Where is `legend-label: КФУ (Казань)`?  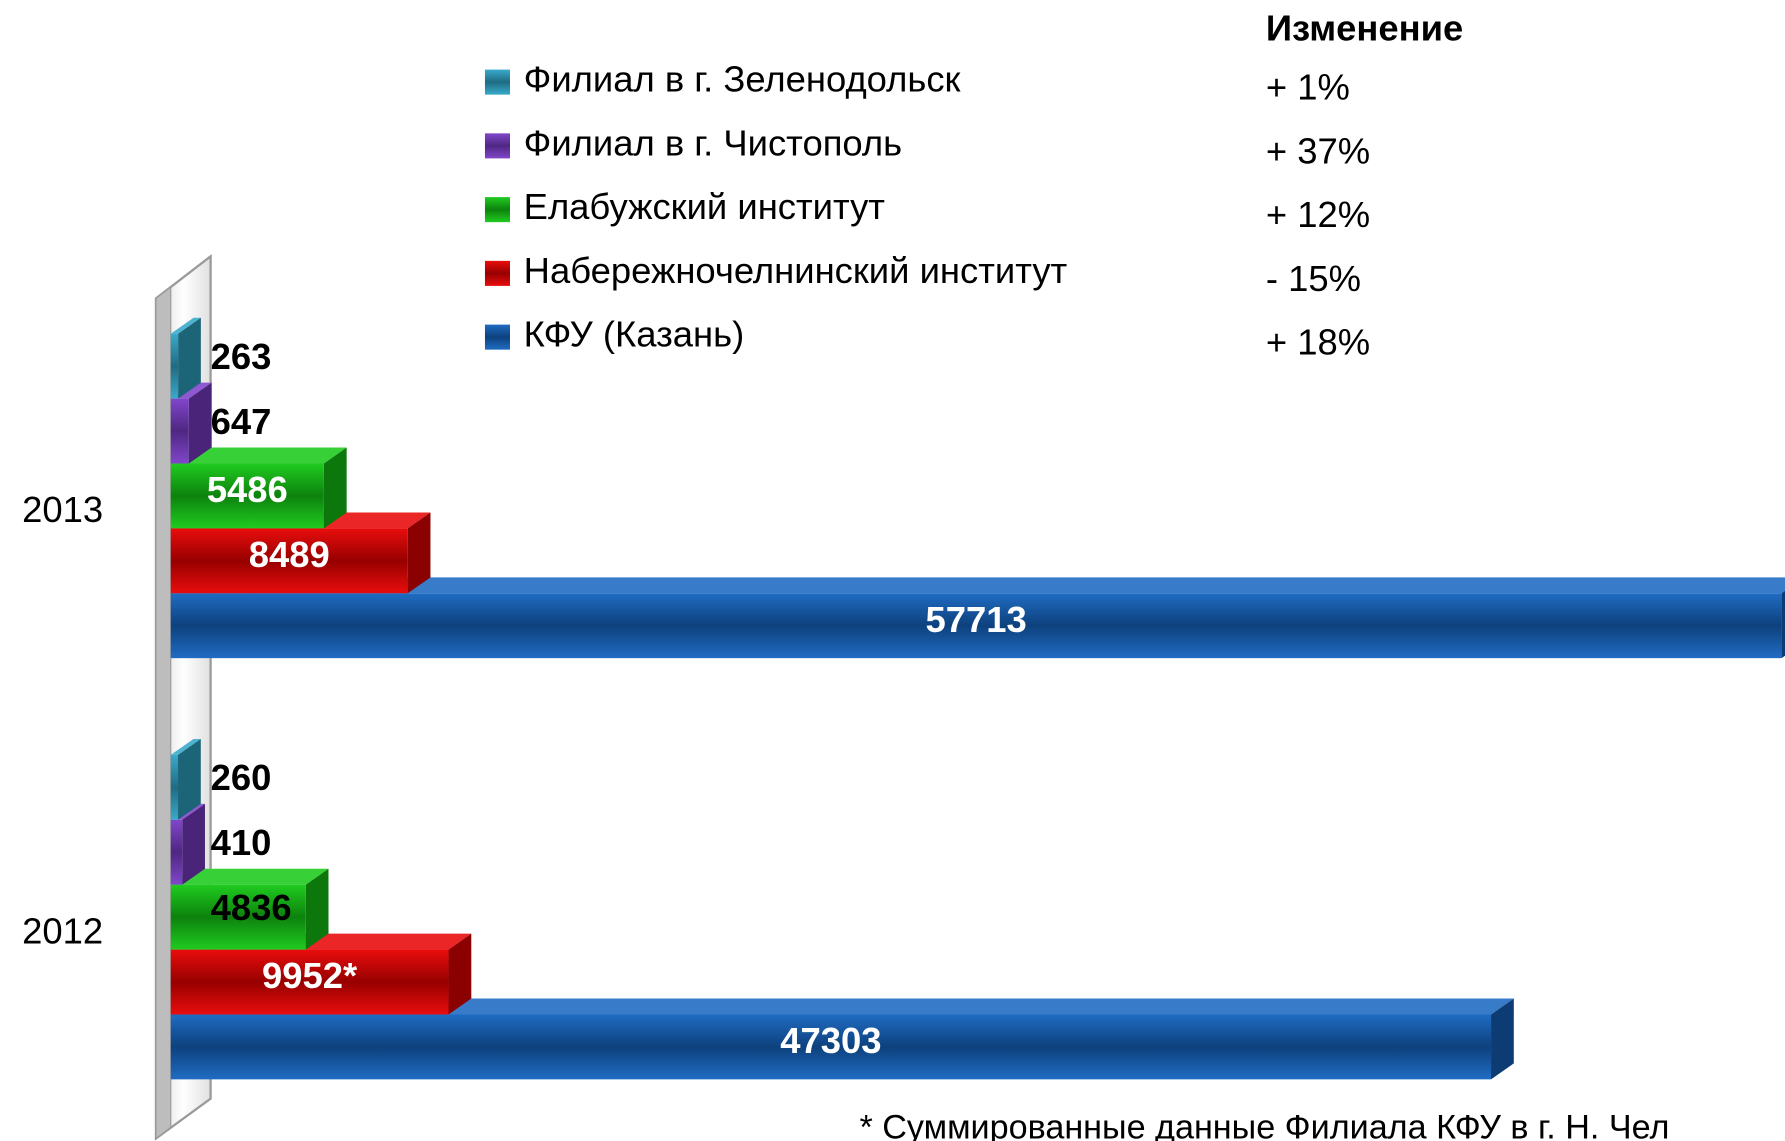 legend-label: КФУ (Казань) is located at coordinates (634, 334).